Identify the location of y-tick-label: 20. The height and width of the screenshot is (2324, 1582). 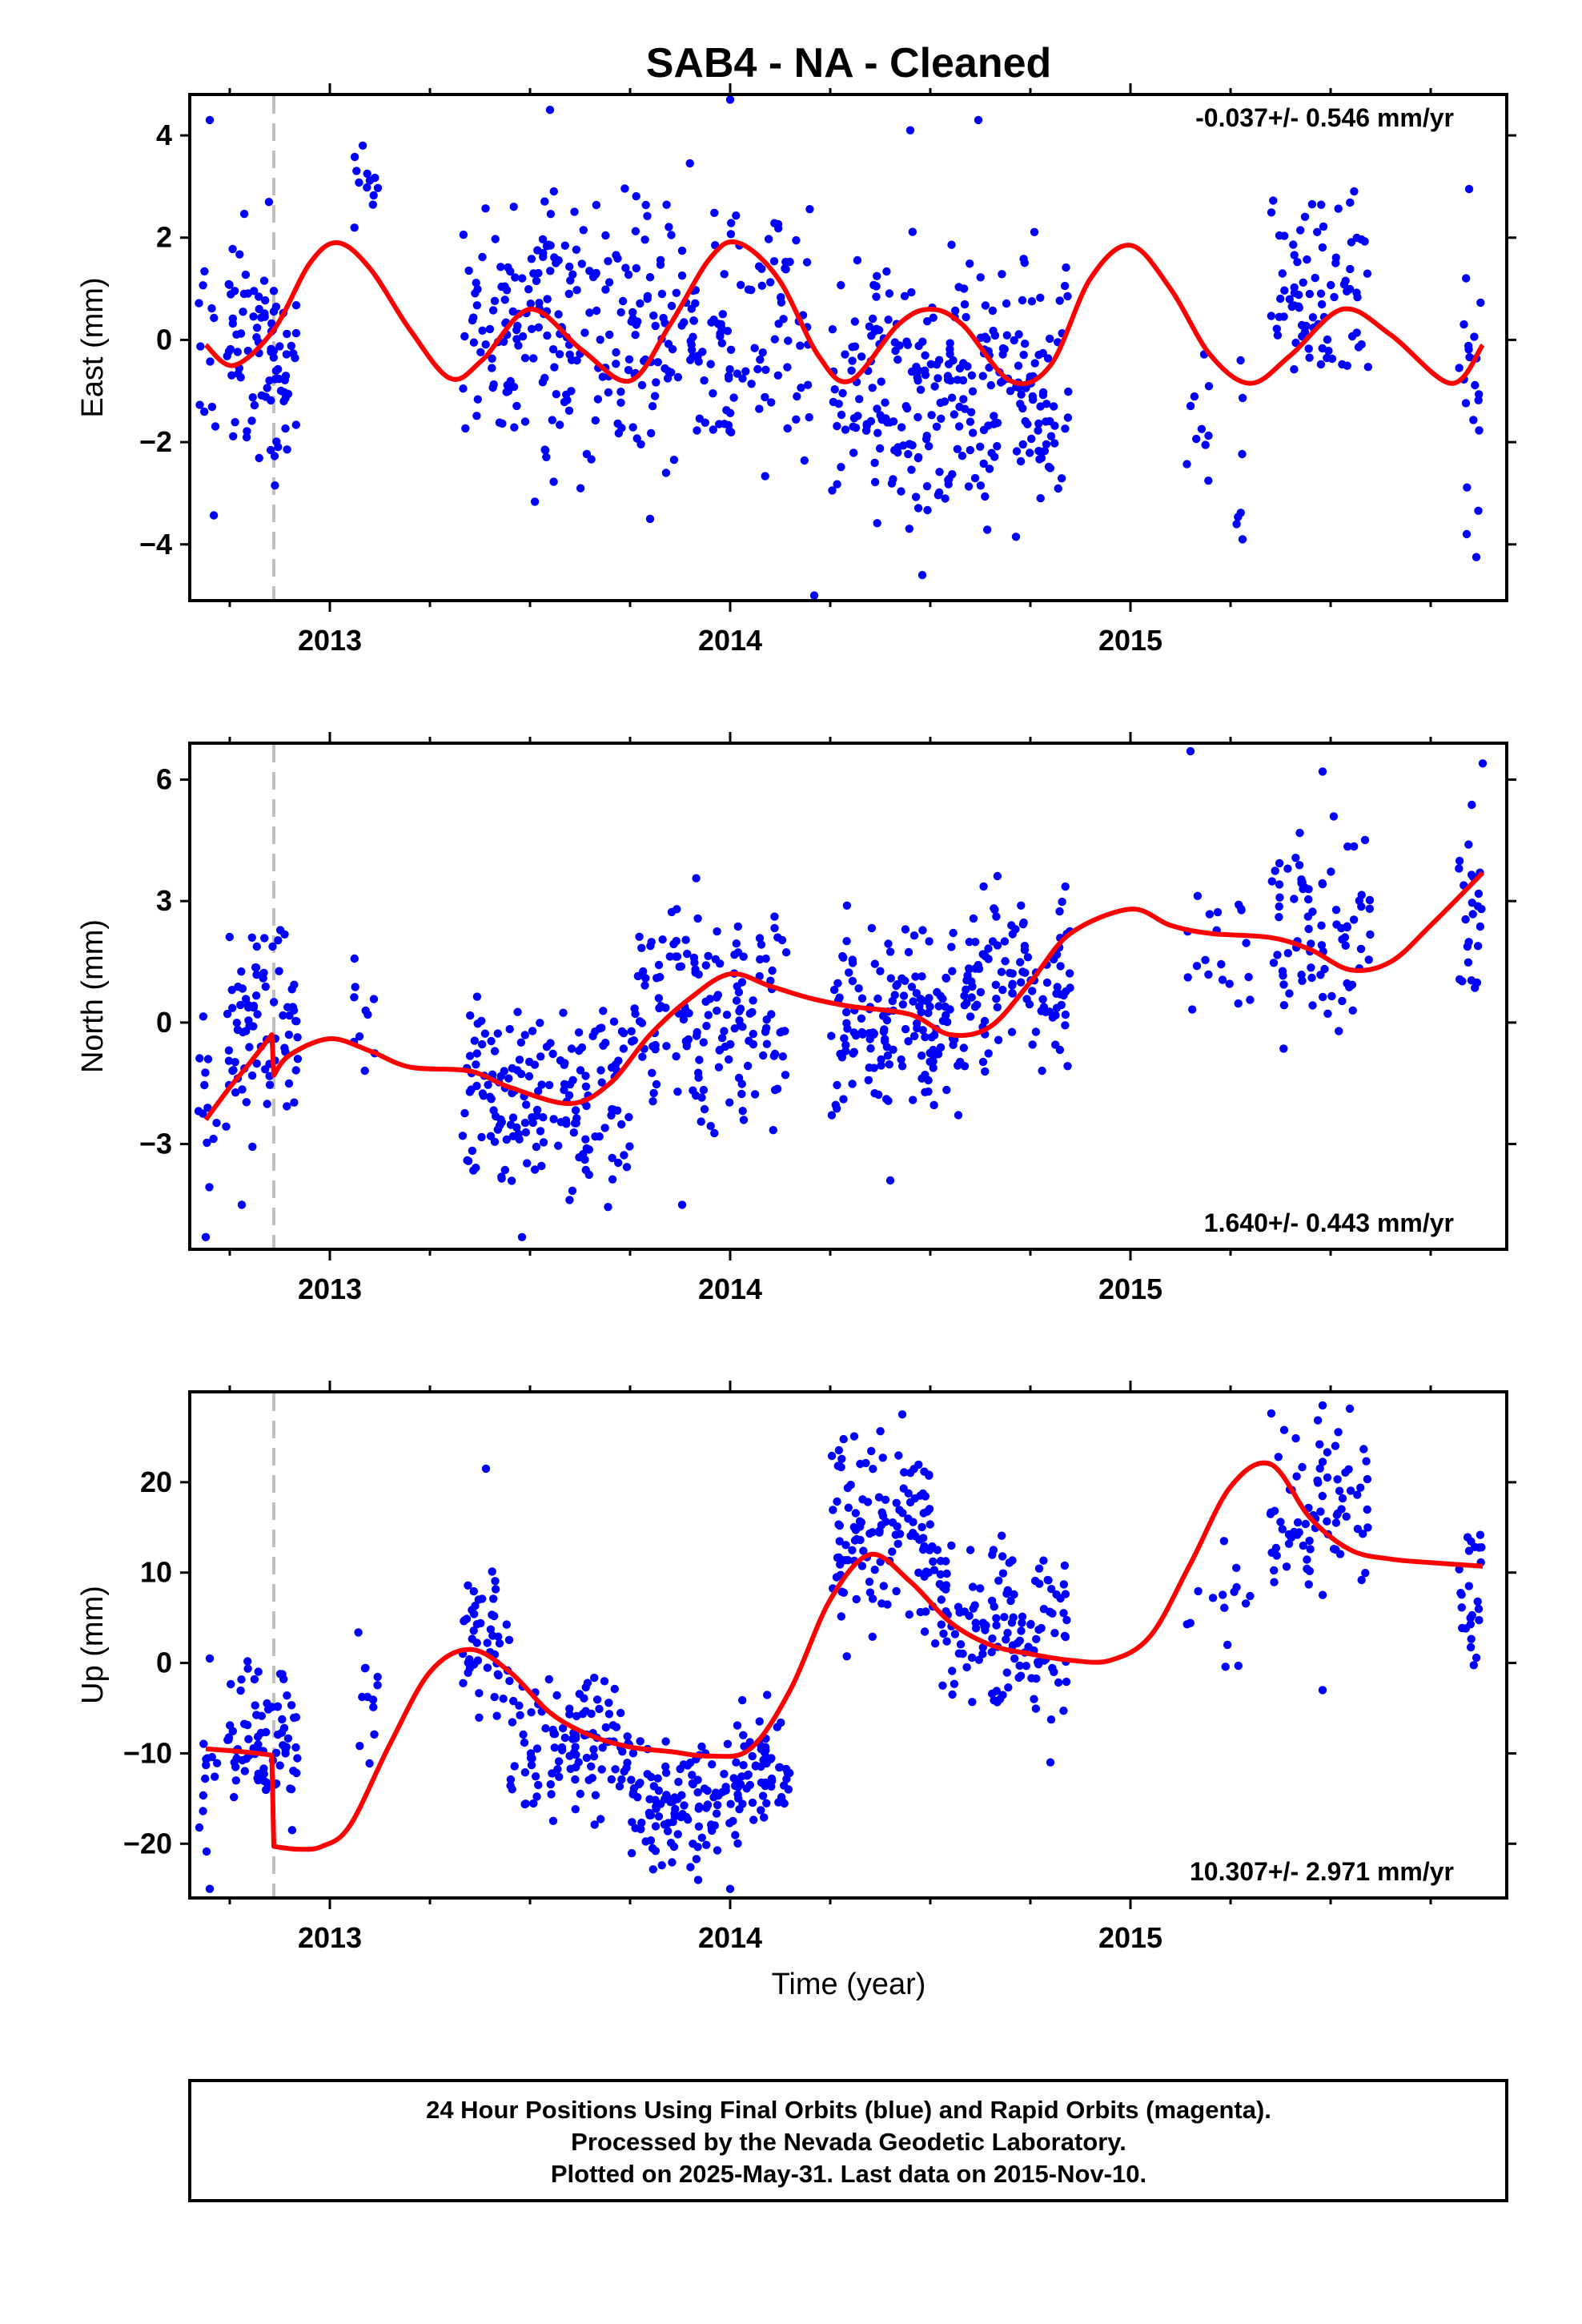
(156, 1482).